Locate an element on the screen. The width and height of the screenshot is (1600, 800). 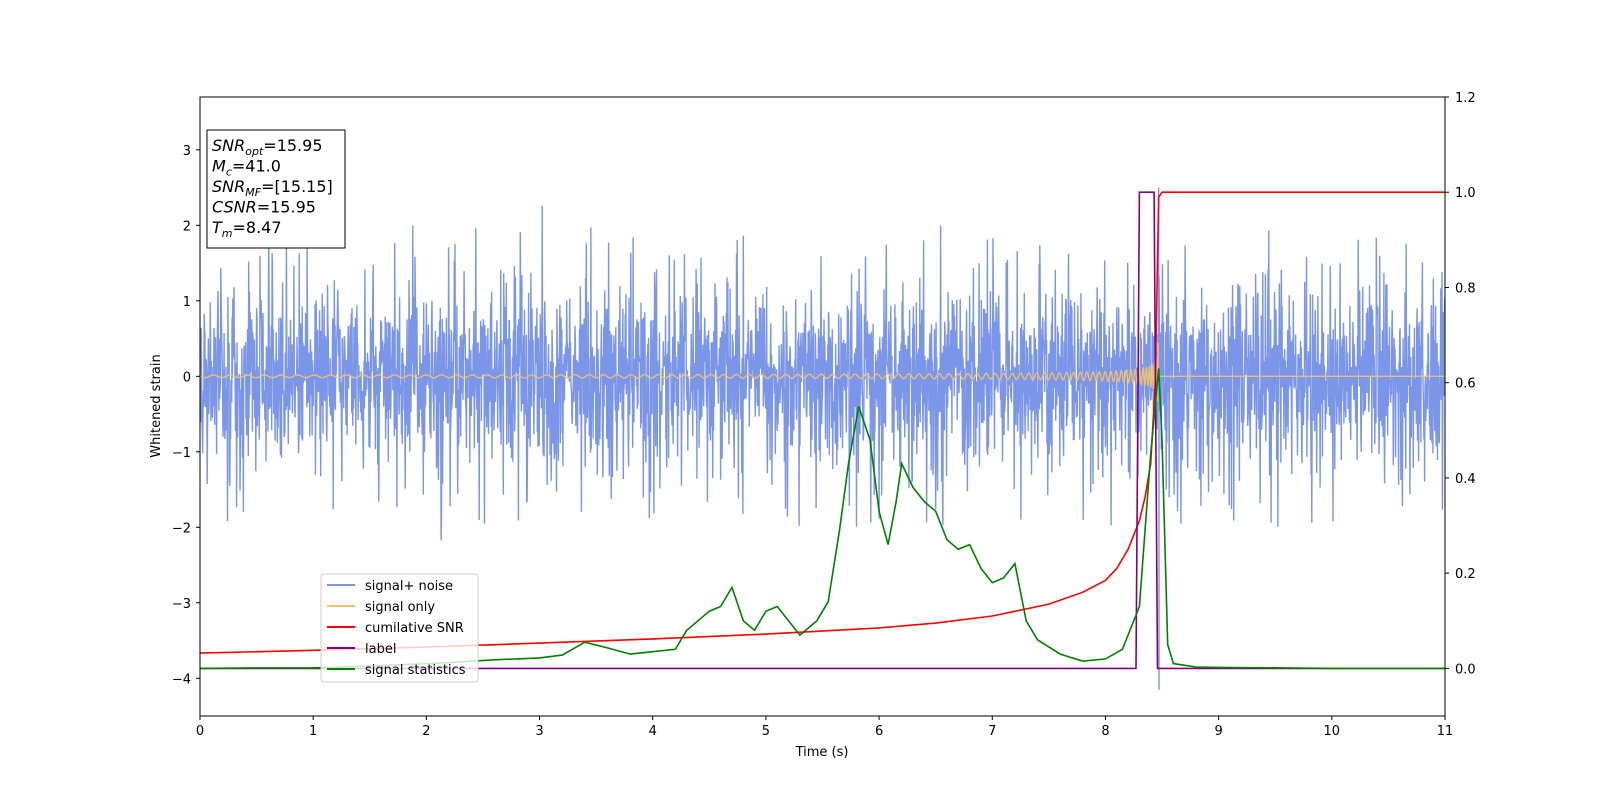
info-box-line: CSNR=15.95 is located at coordinates (264, 207).